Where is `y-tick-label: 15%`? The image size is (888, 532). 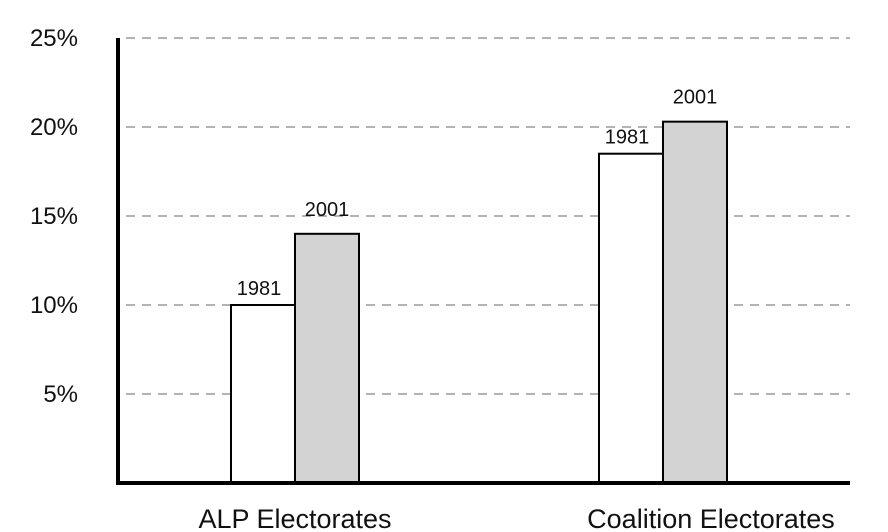
y-tick-label: 15% is located at coordinates (54, 216).